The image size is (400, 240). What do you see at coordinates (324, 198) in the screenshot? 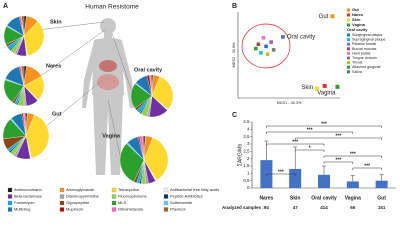
I see `x-tick-label: Oral cavity` at bounding box center [324, 198].